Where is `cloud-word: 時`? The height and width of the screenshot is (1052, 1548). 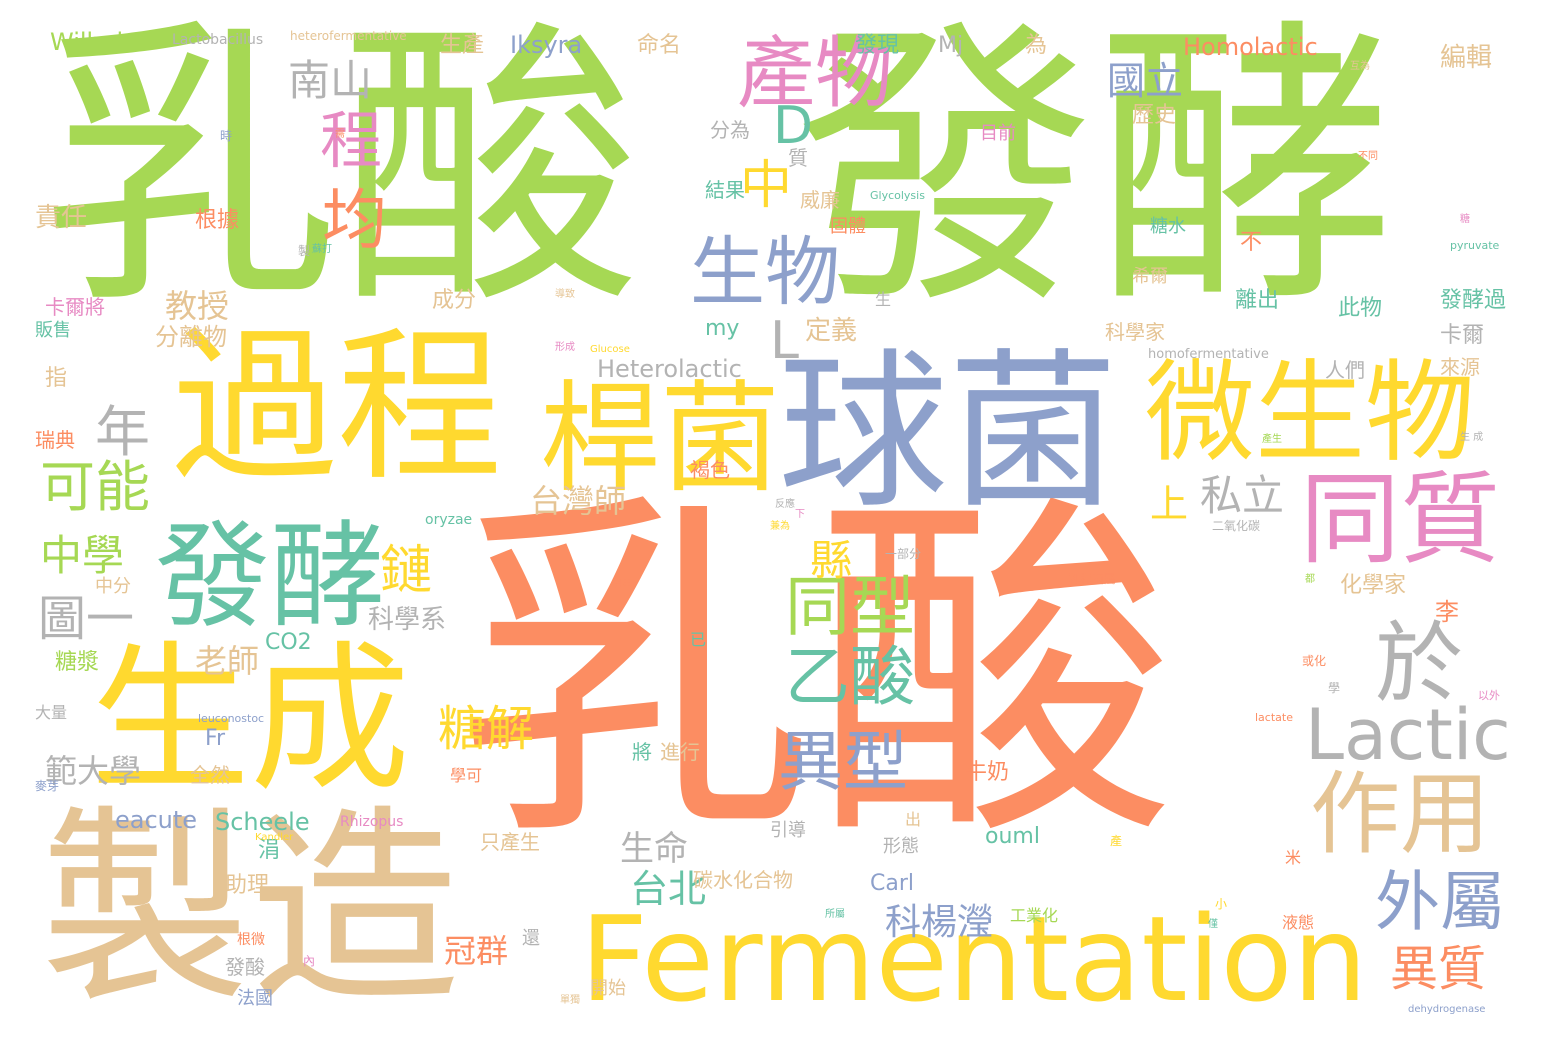 cloud-word: 時 is located at coordinates (226, 136).